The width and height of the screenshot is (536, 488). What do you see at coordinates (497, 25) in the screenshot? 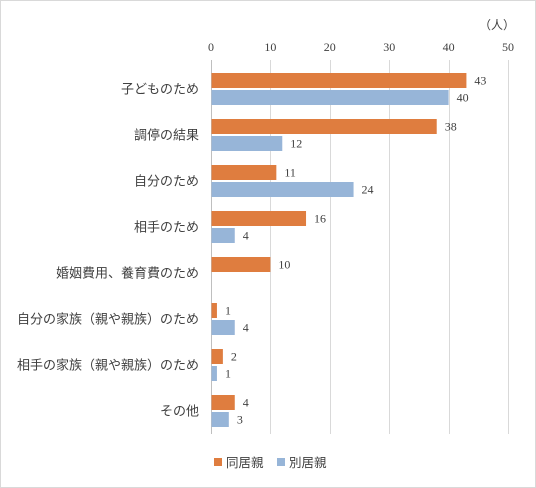
I see `unit-label: （人）` at bounding box center [497, 25].